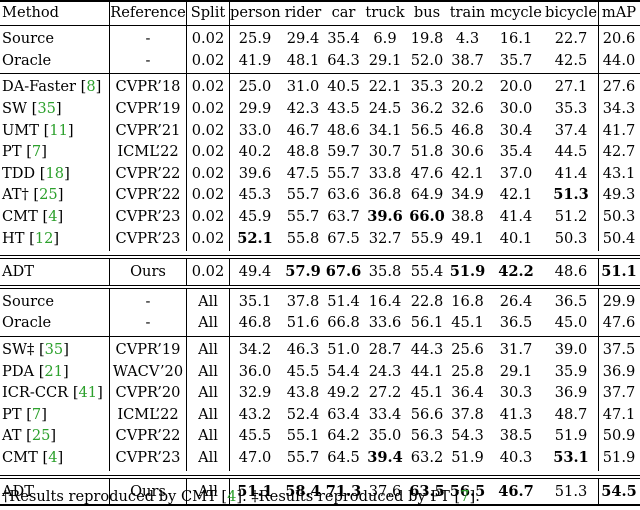  What do you see at coordinates (571, 12) in the screenshot?
I see `column-header: bicycle` at bounding box center [571, 12].